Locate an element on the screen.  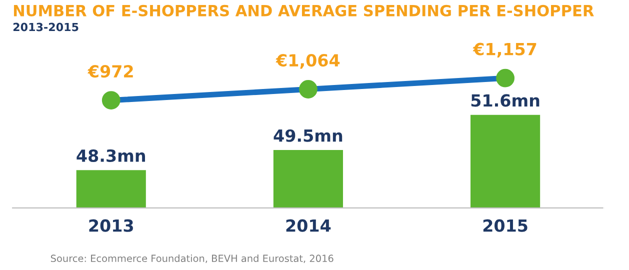
chart-subtitle: 2013-2015 is located at coordinates (45, 27).